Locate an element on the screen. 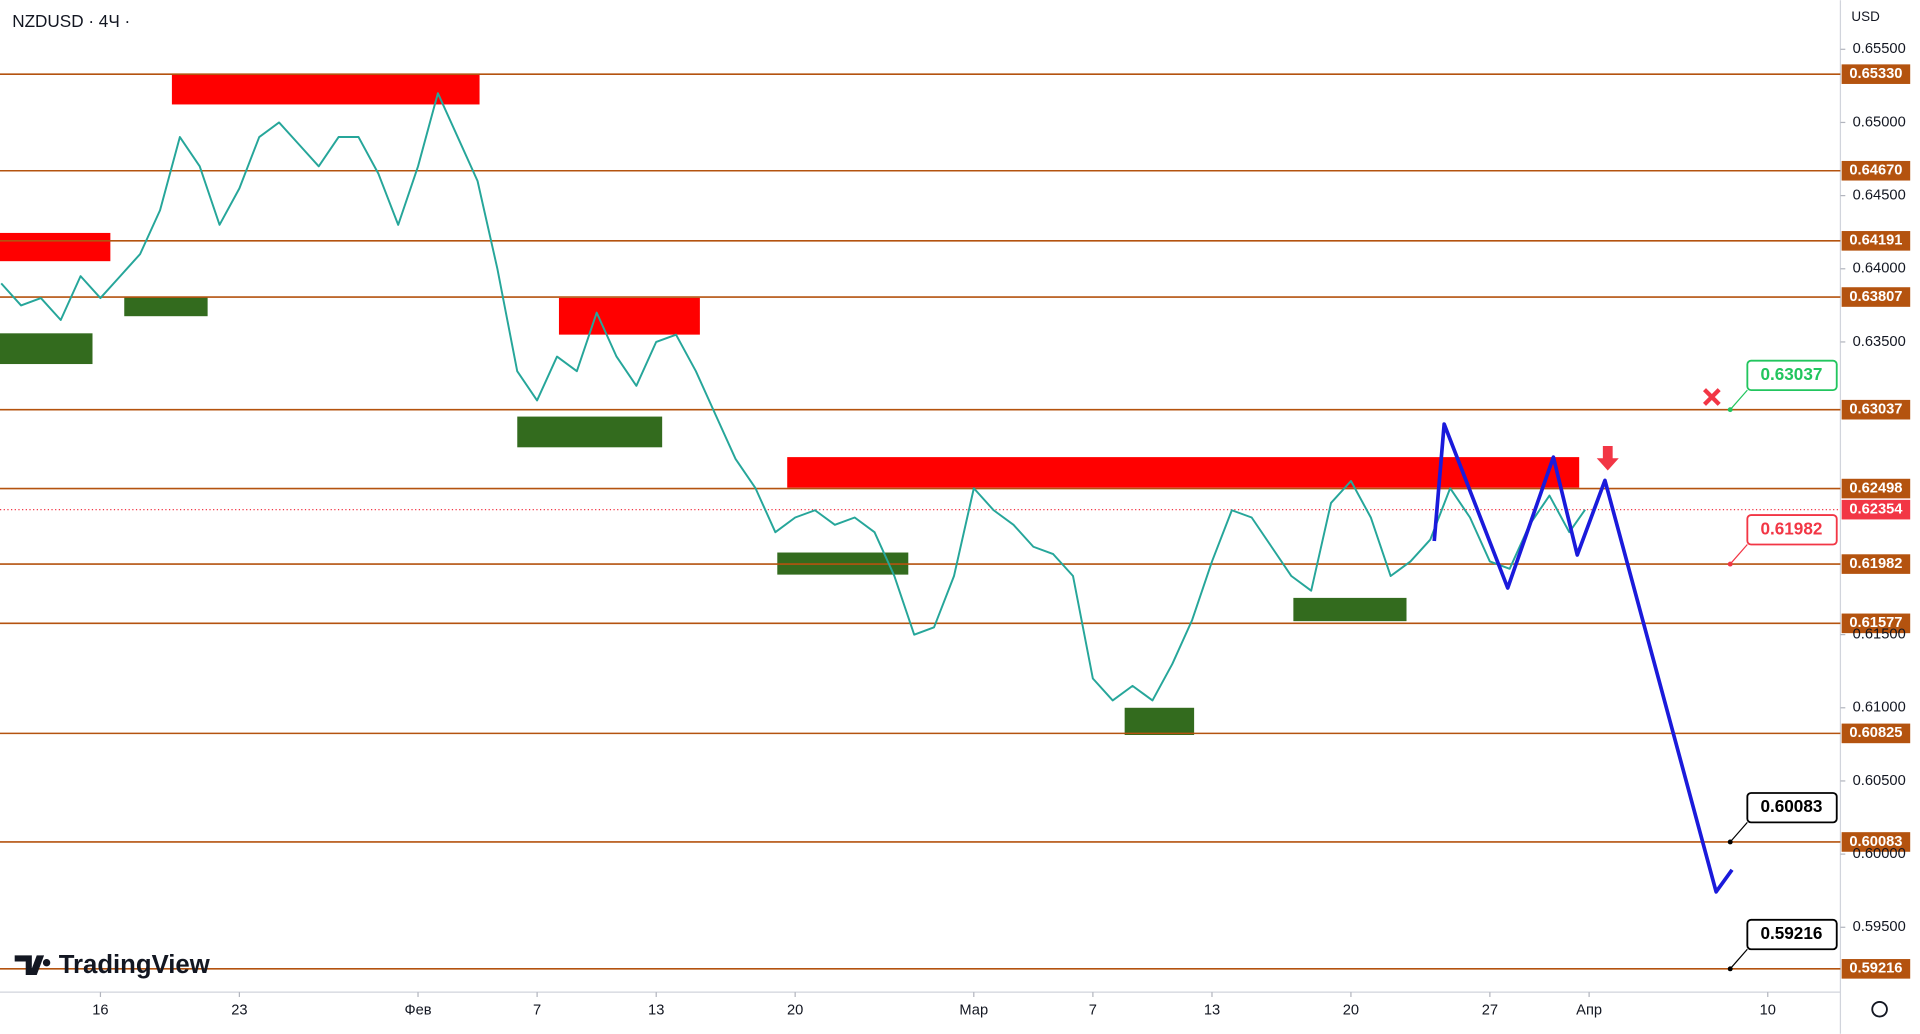 The image size is (1920, 1034). x-tick-label: Мар is located at coordinates (973, 1010).